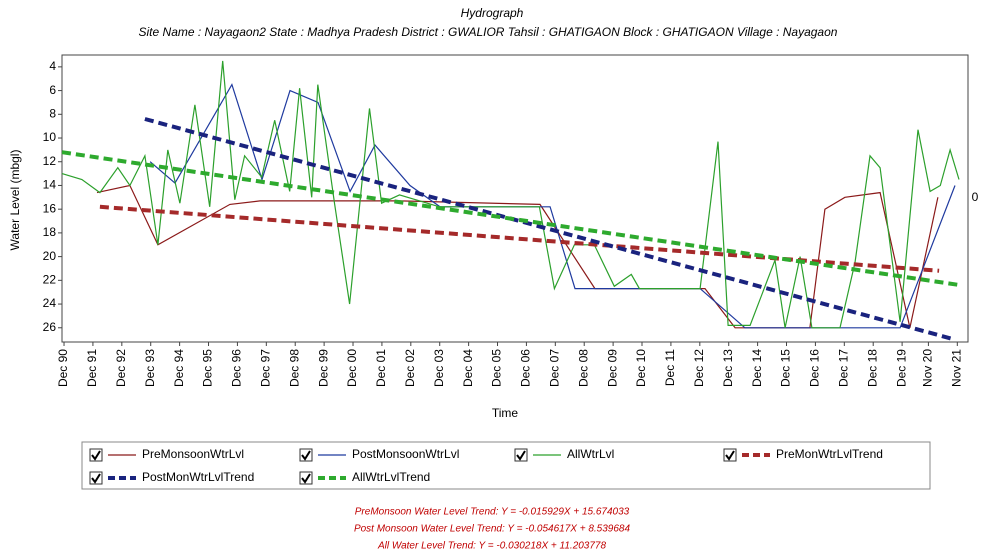  What do you see at coordinates (50, 327) in the screenshot?
I see `y-tick-label: 26` at bounding box center [50, 327].